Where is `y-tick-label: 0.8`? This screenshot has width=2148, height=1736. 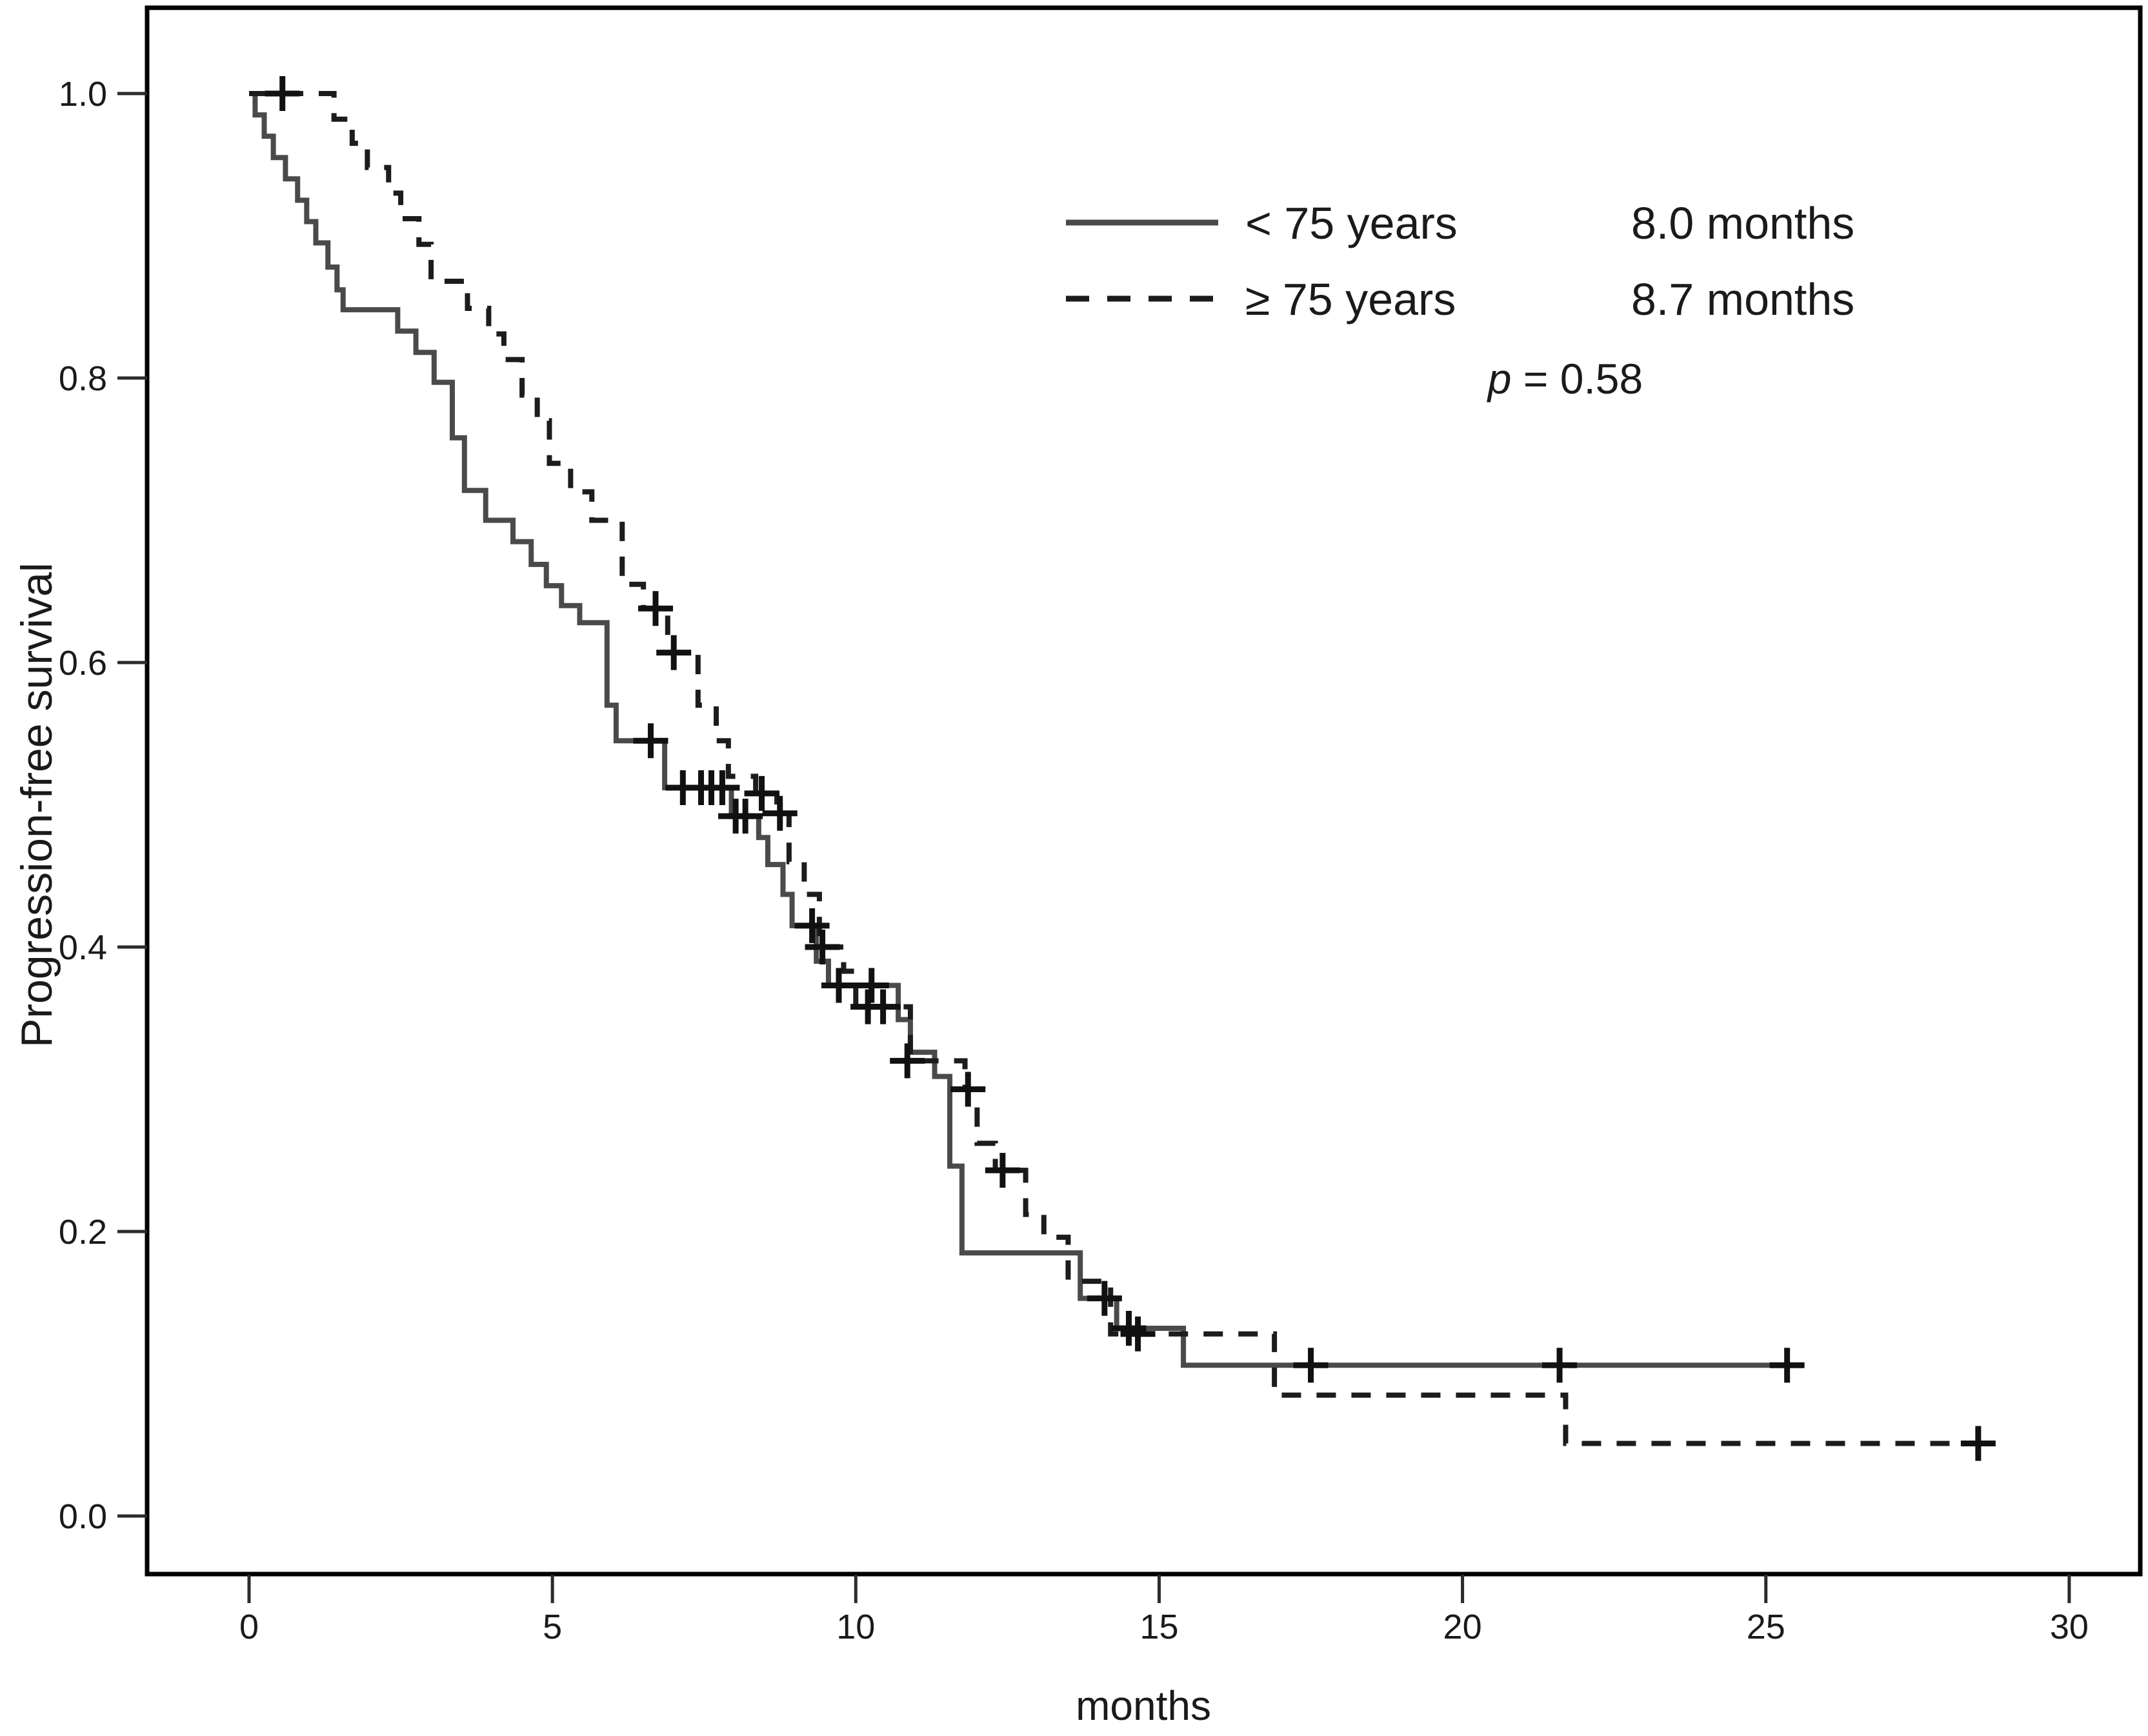
y-tick-label: 0.8 is located at coordinates (83, 378).